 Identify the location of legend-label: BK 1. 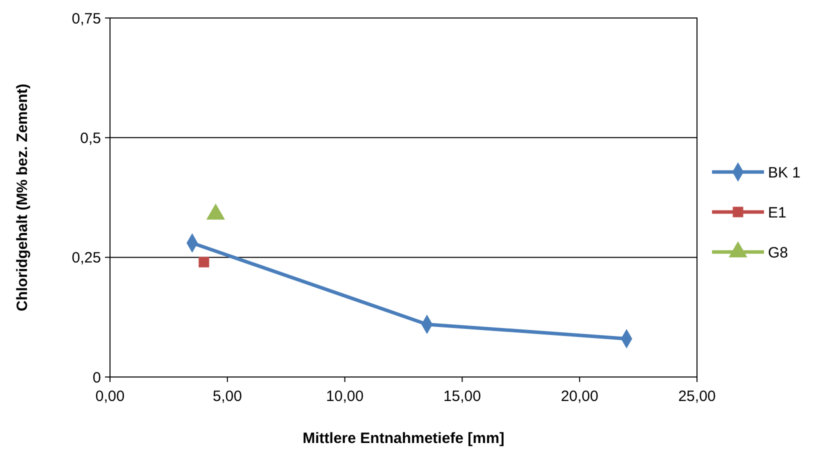
(784, 173).